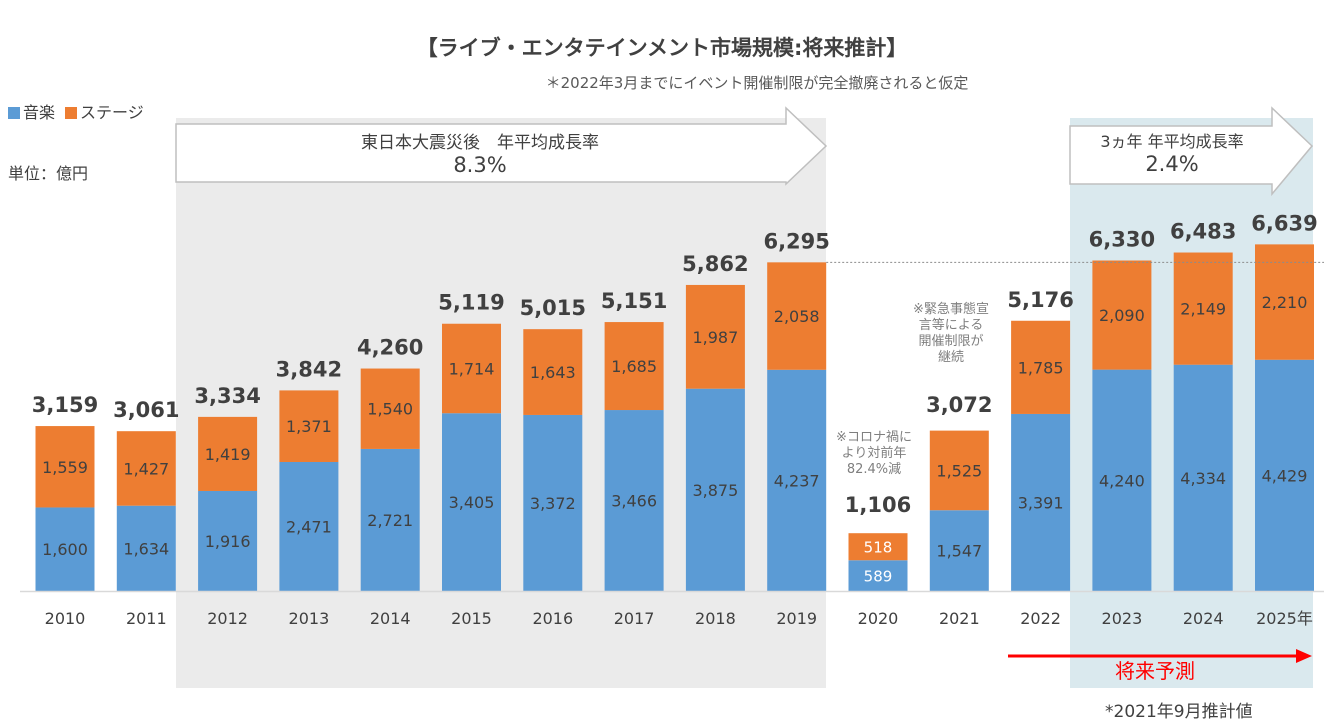 The image size is (1324, 725). I want to click on x-tick-label: 2019, so click(796, 618).